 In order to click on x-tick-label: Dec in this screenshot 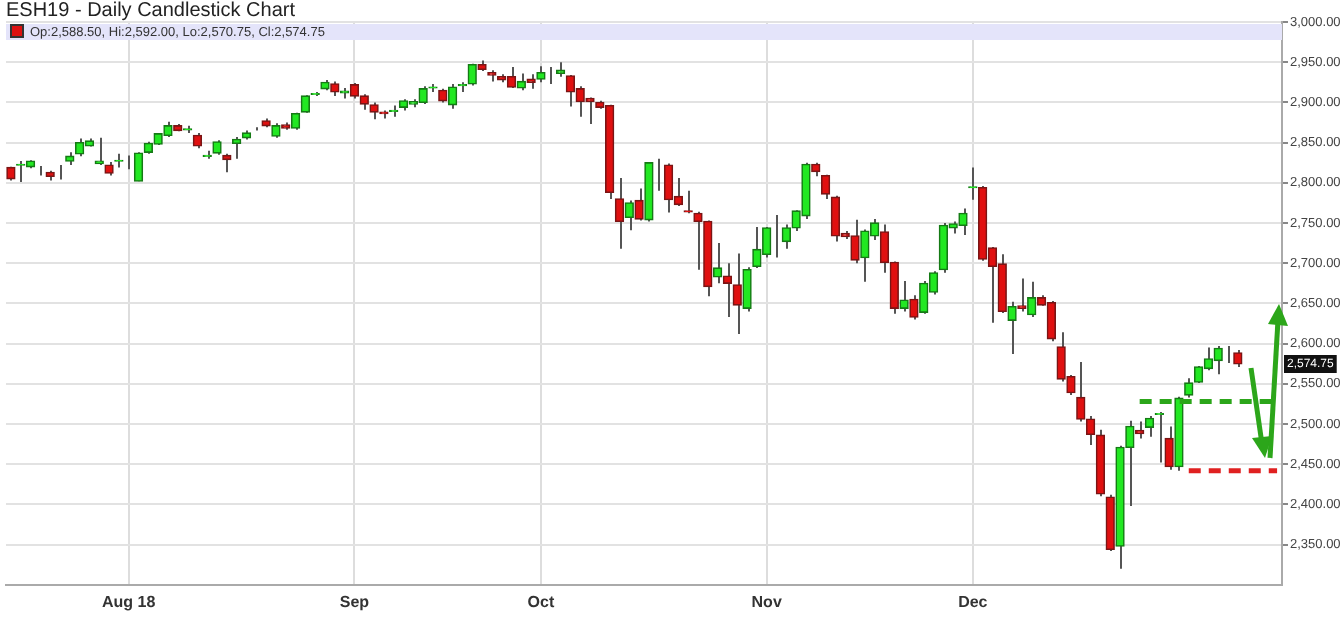, I will do `click(973, 601)`.